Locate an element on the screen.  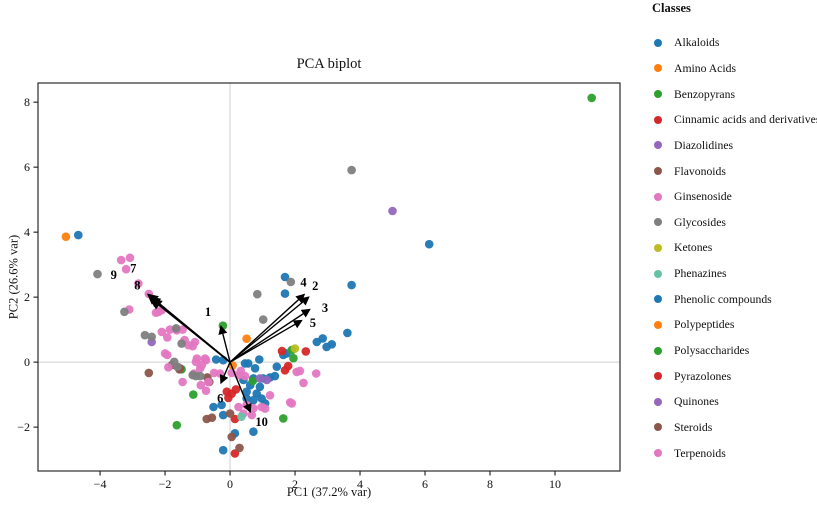
legend-item: Flavonoids is located at coordinates (731, 171).